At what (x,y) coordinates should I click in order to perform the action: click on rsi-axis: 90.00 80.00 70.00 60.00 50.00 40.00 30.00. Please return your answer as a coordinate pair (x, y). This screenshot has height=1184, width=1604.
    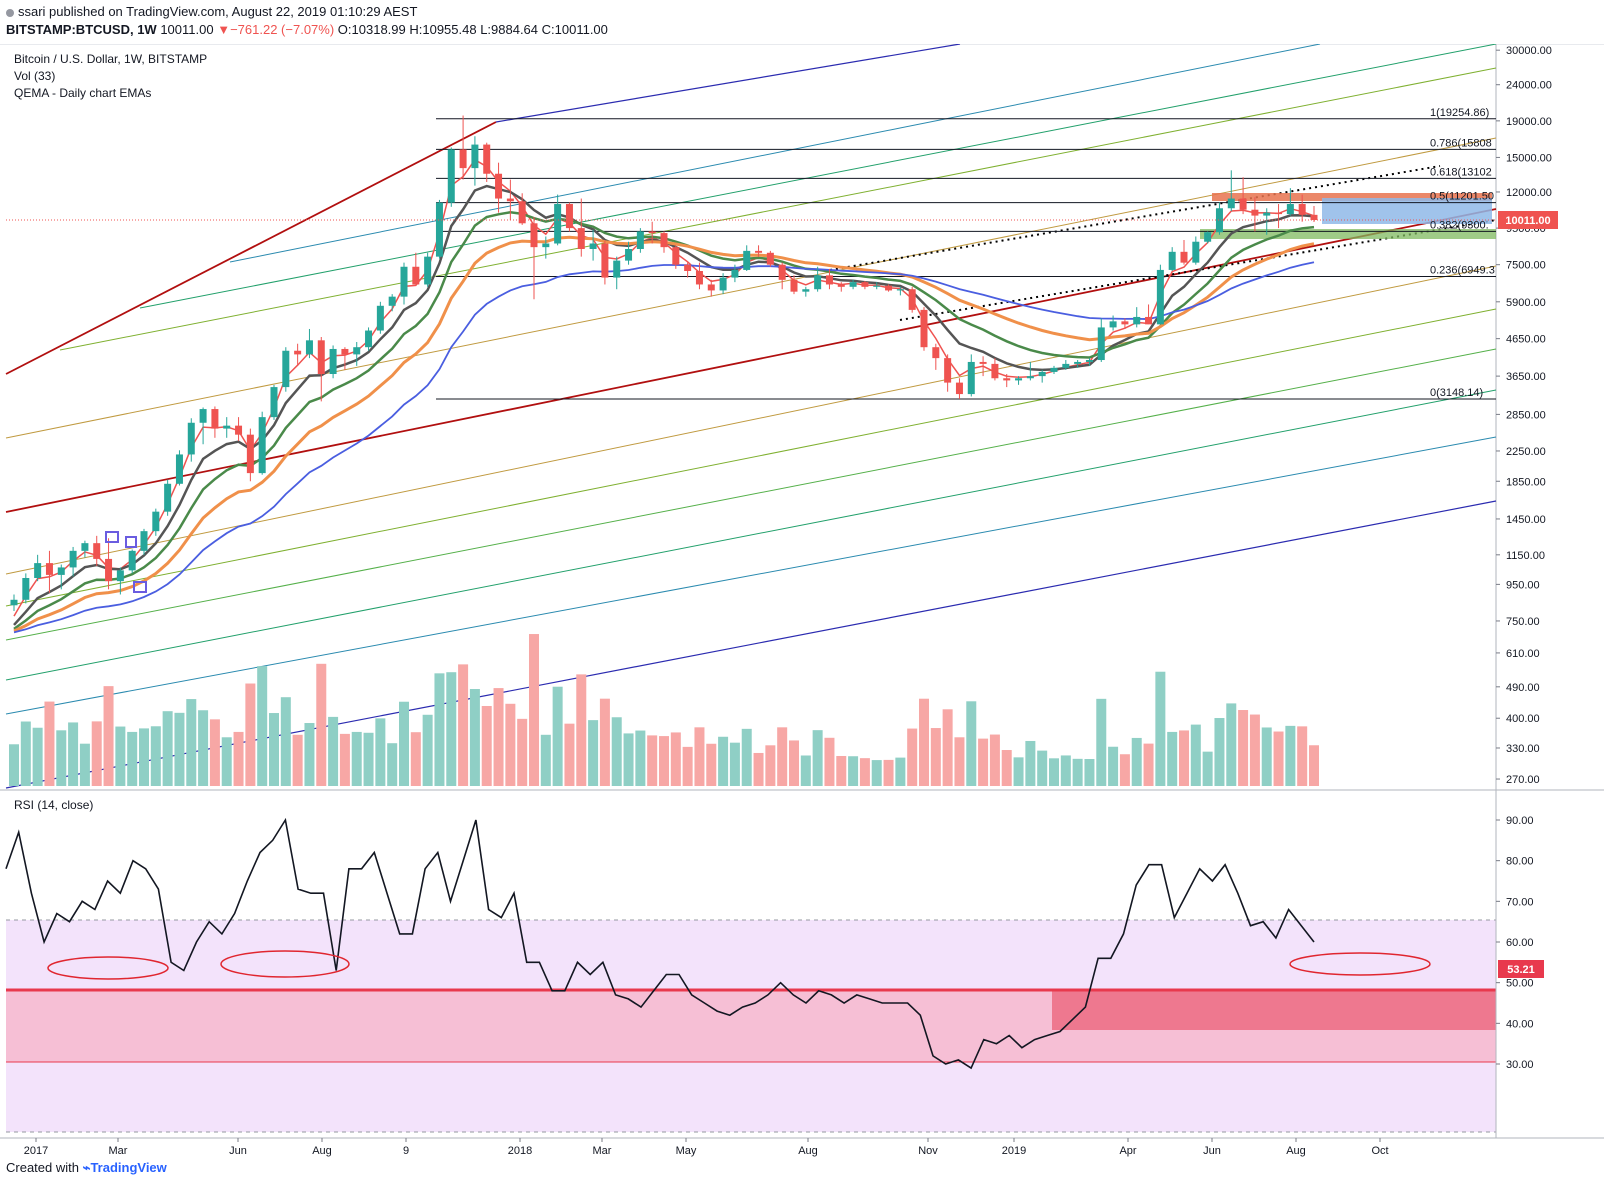
    Looking at the image, I should click on (1515, 943).